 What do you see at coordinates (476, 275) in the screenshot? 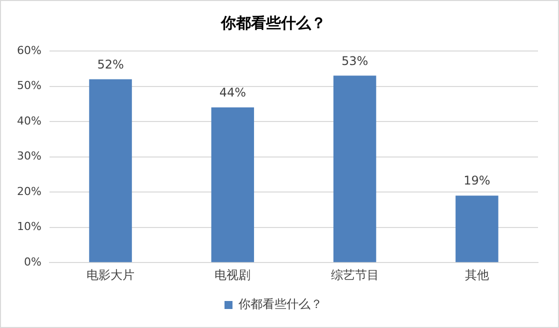
I see `x-tick-label: 其他` at bounding box center [476, 275].